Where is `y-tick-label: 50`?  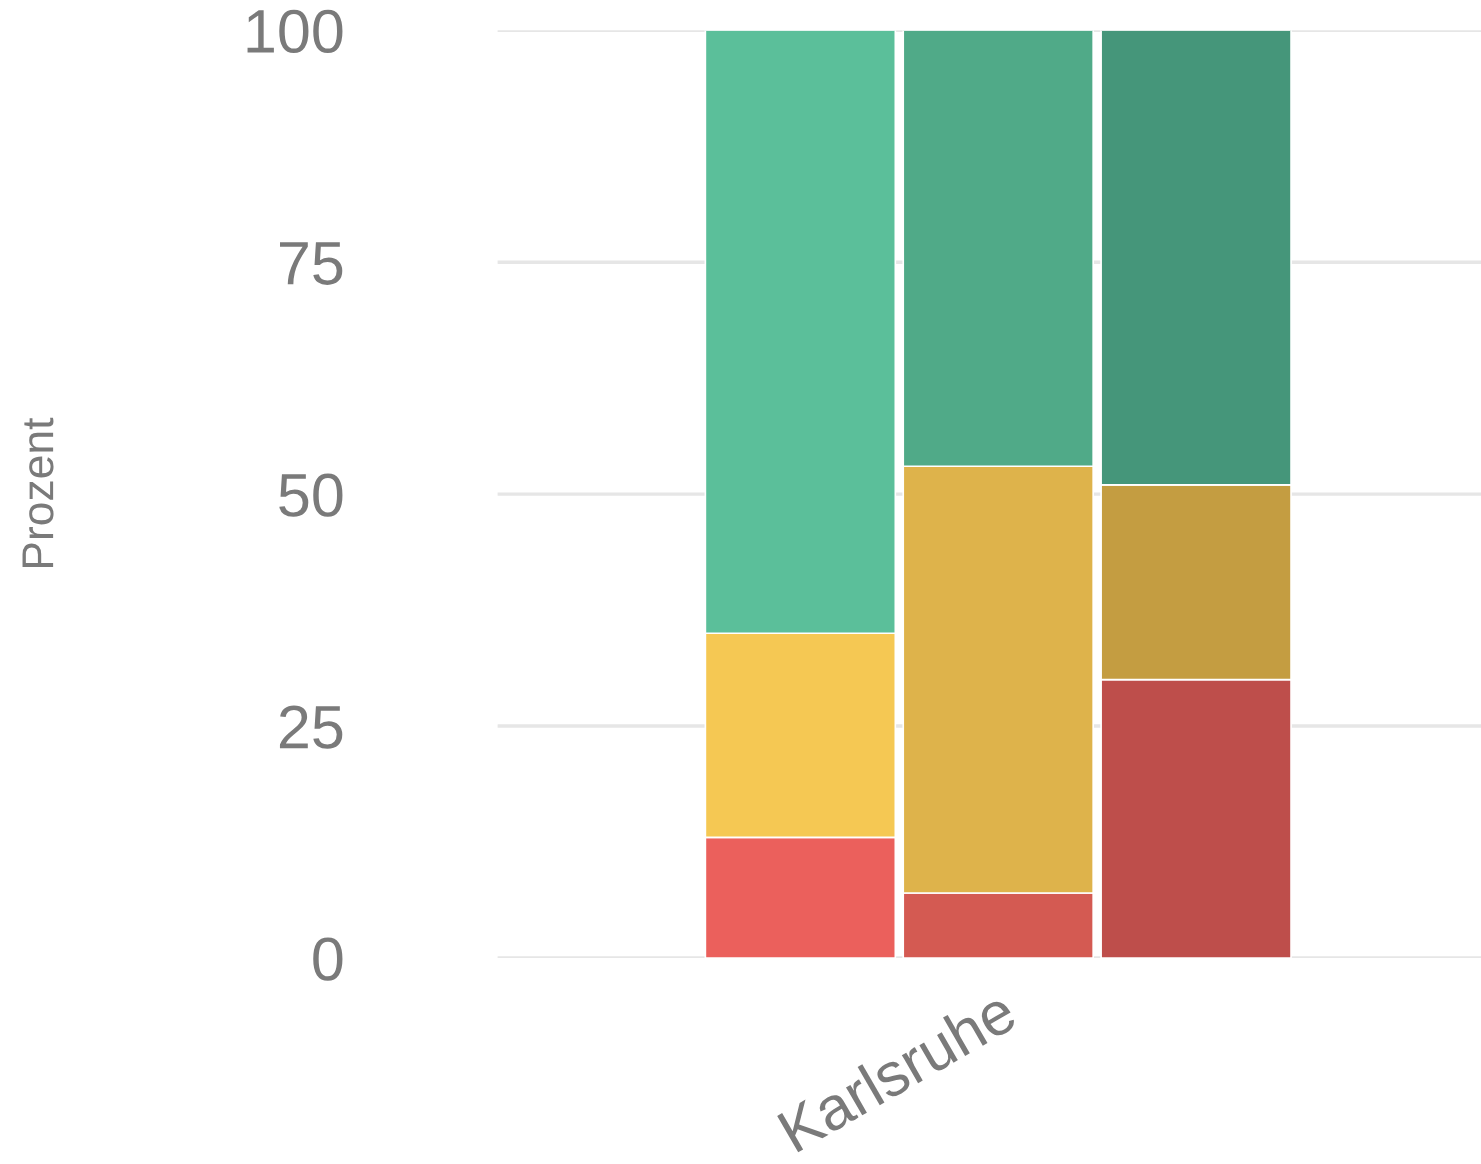
y-tick-label: 50 is located at coordinates (311, 495).